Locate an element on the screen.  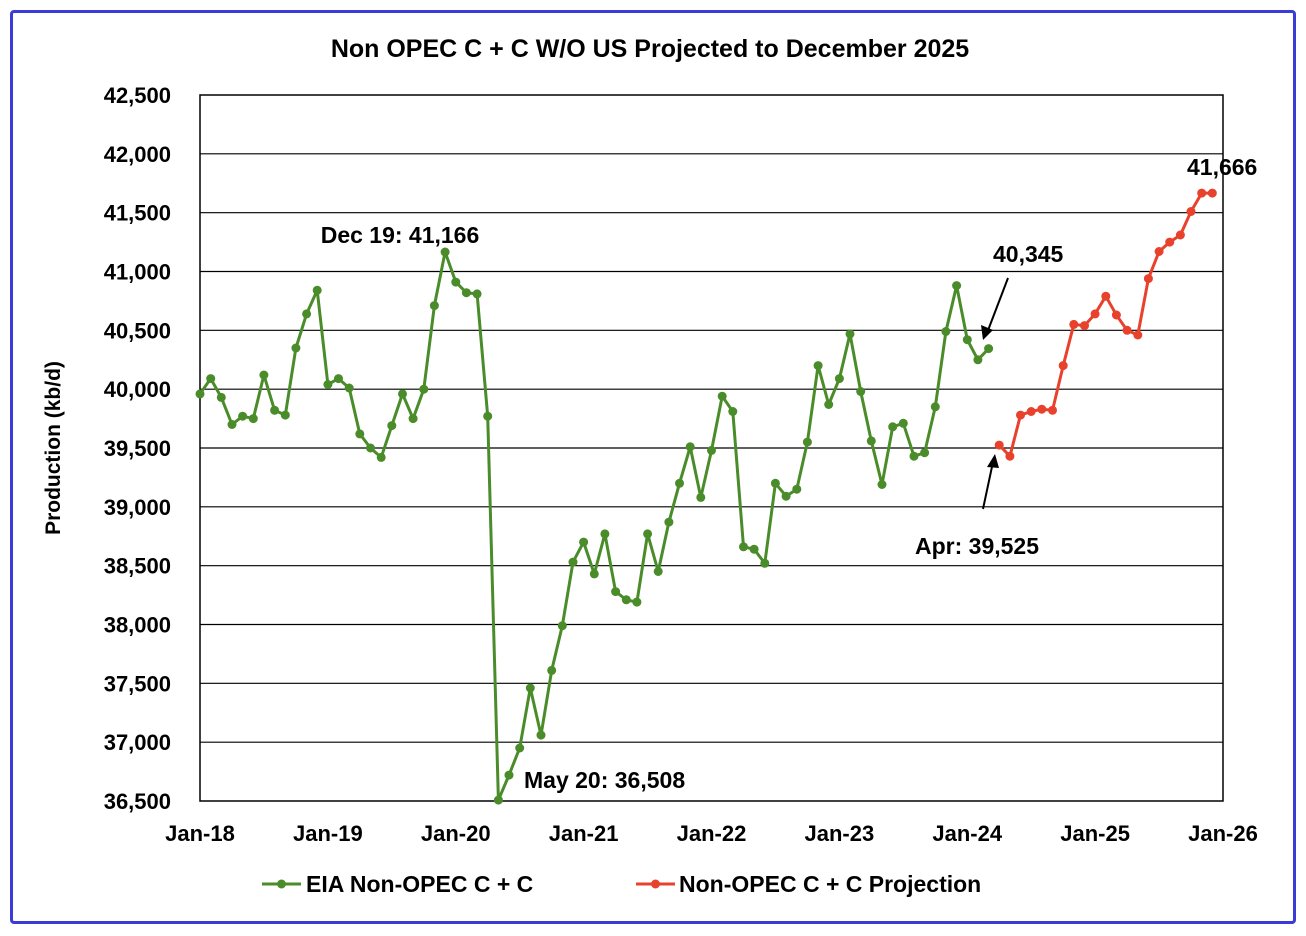
y-tick-label: 40,500 is located at coordinates (137, 330).